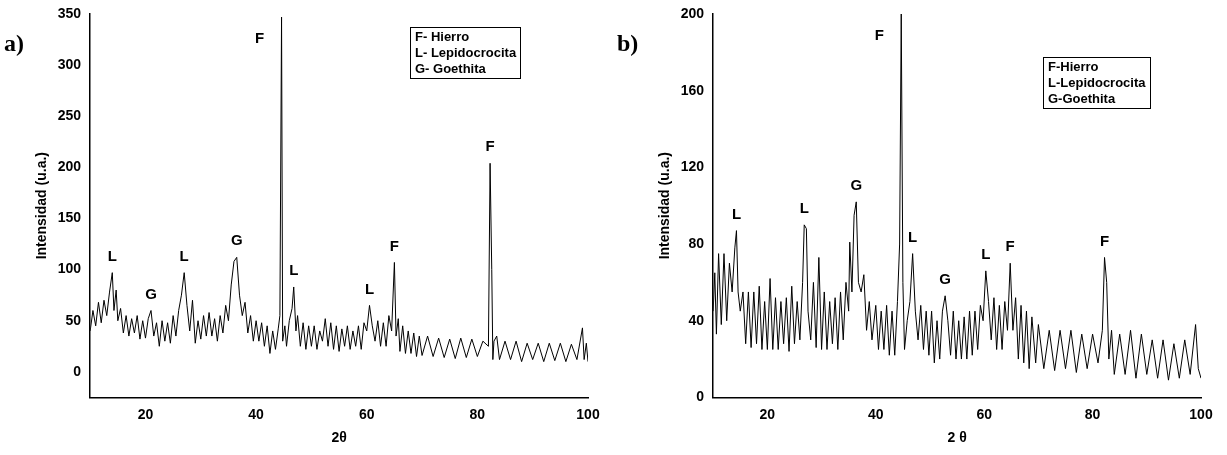 This screenshot has width=1227, height=455. Describe the element at coordinates (339, 437) in the screenshot. I see `x-axis-title: 2θ` at that location.